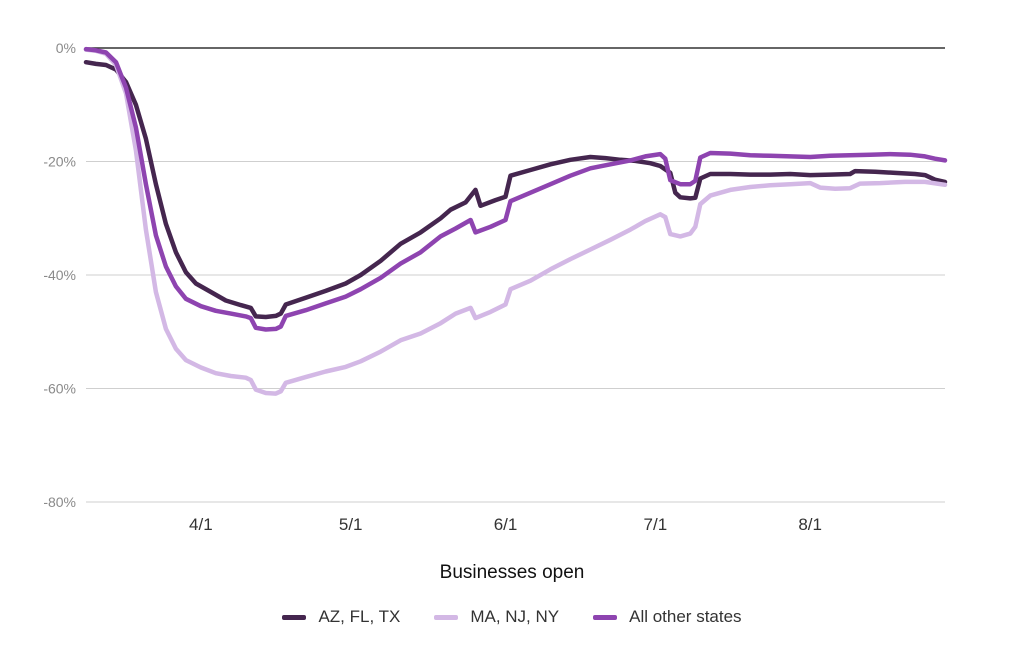 The image size is (1024, 661). What do you see at coordinates (294, 617) in the screenshot?
I see `legend-swatch-az-fl-tx` at bounding box center [294, 617].